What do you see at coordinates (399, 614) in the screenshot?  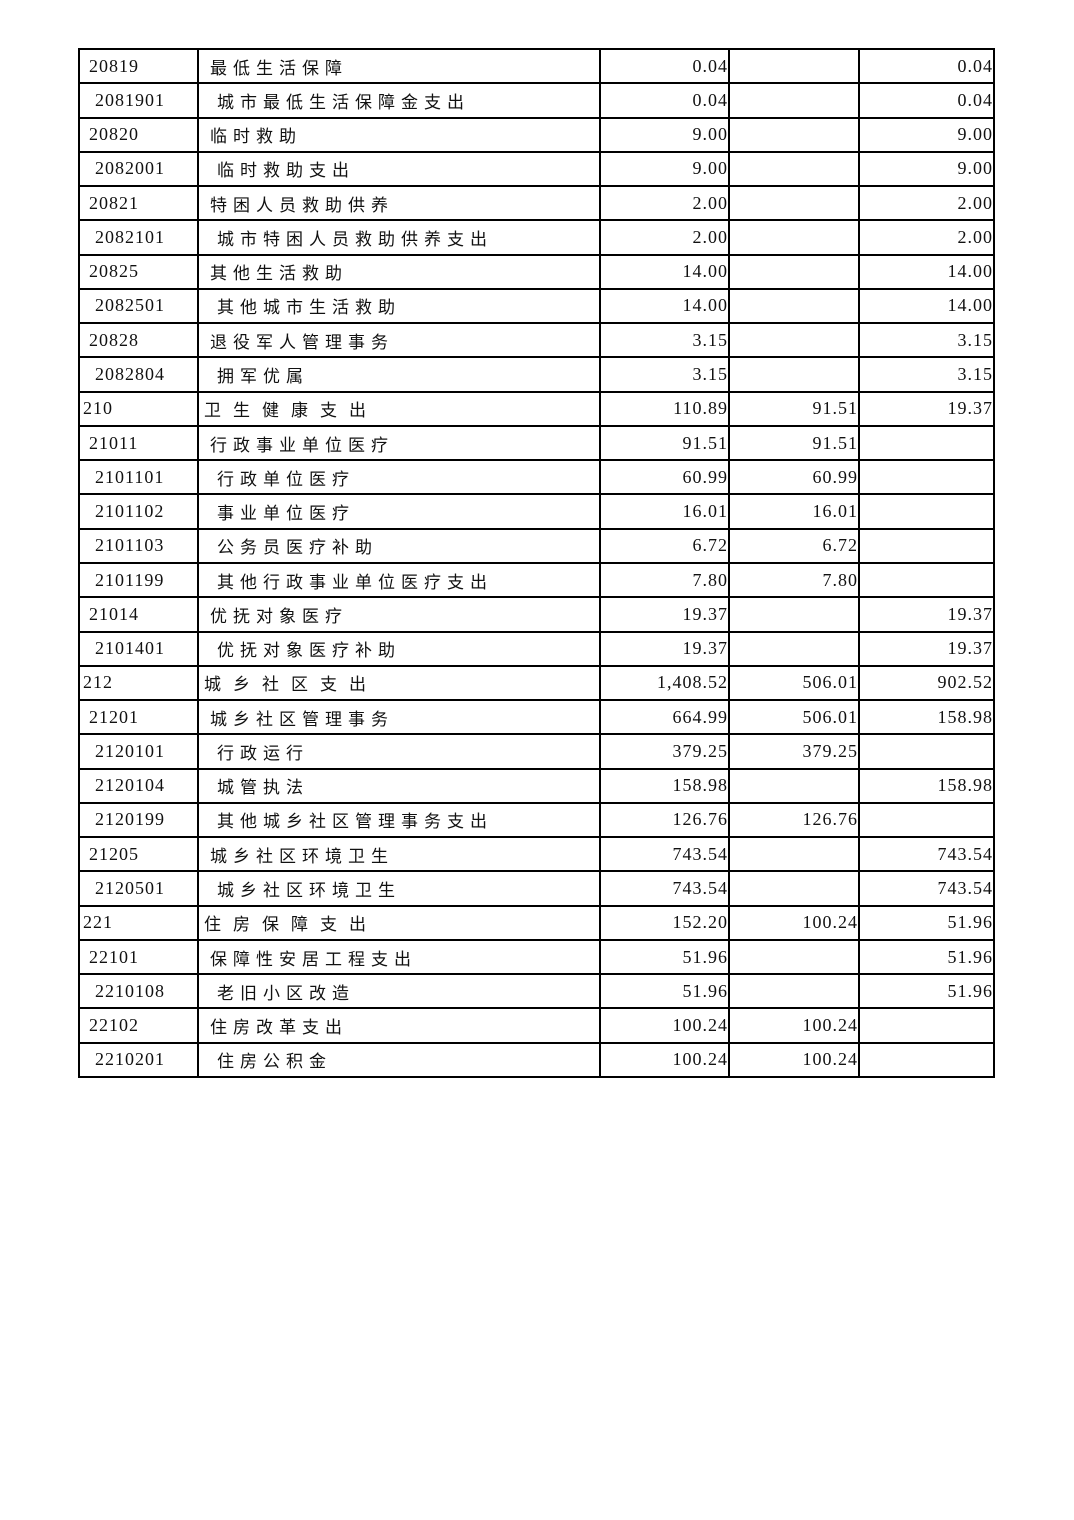 I see `item-name-cell: 优抚对象医疗` at bounding box center [399, 614].